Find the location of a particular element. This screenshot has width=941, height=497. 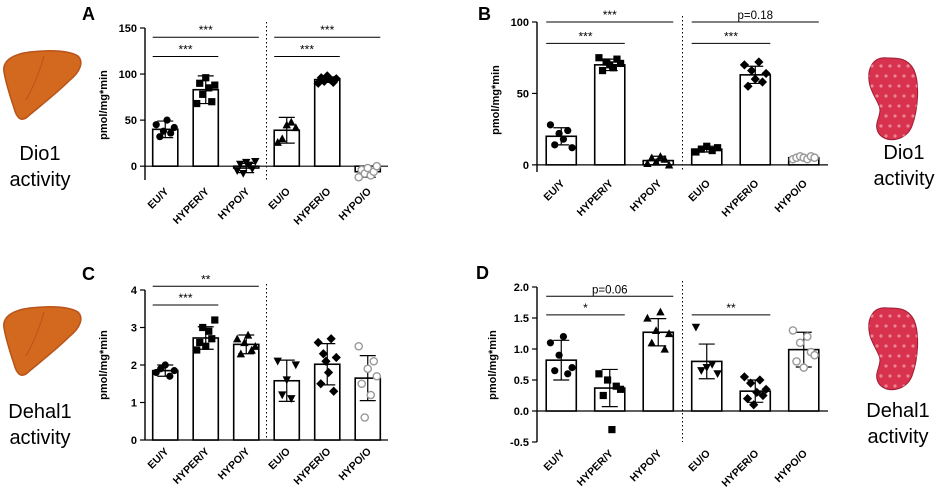

x-tick-label: HYPO/O is located at coordinates (791, 196).